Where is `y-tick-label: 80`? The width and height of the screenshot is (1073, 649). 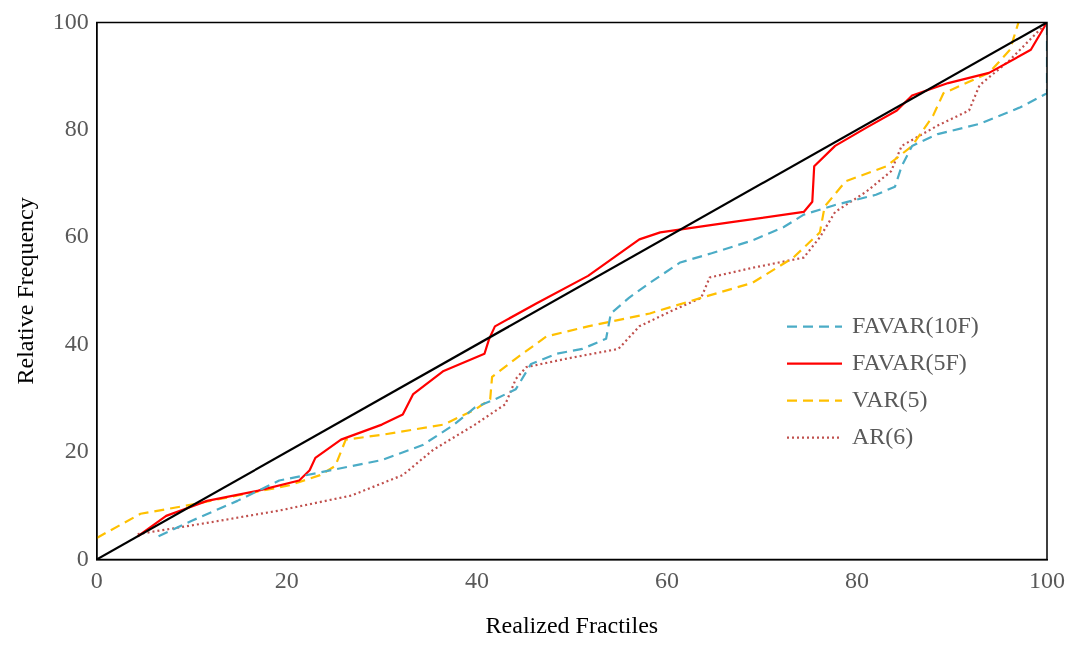
y-tick-label: 80 is located at coordinates (76, 128).